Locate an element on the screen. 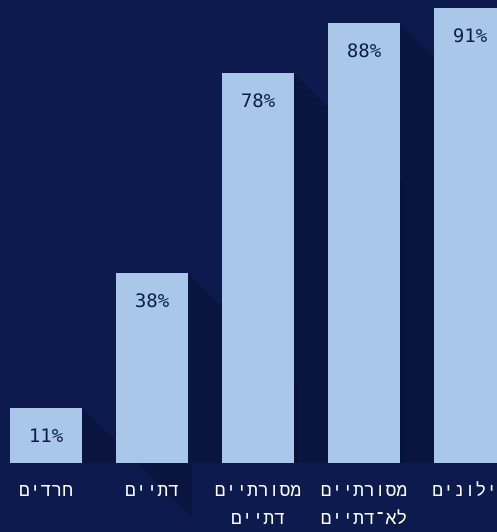  category-tick-label: חילונים is located at coordinates (464, 490).